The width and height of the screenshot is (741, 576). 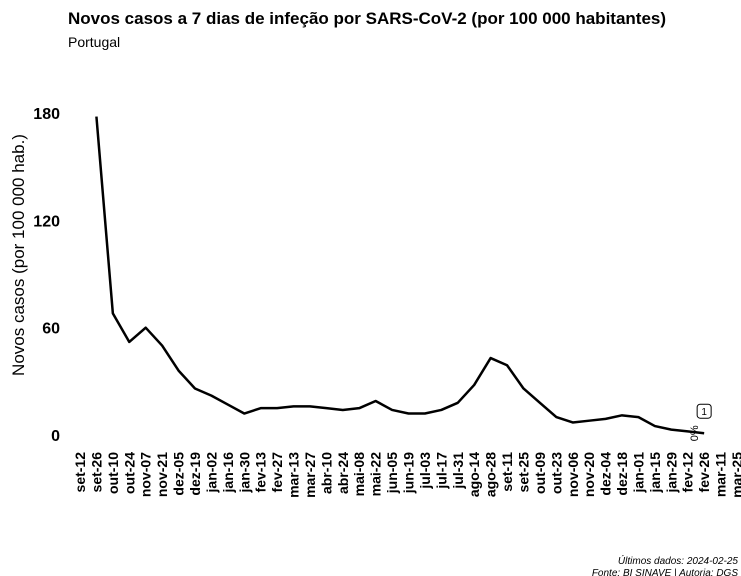 I want to click on x-tick-label: dez-18, so click(x=622, y=474).